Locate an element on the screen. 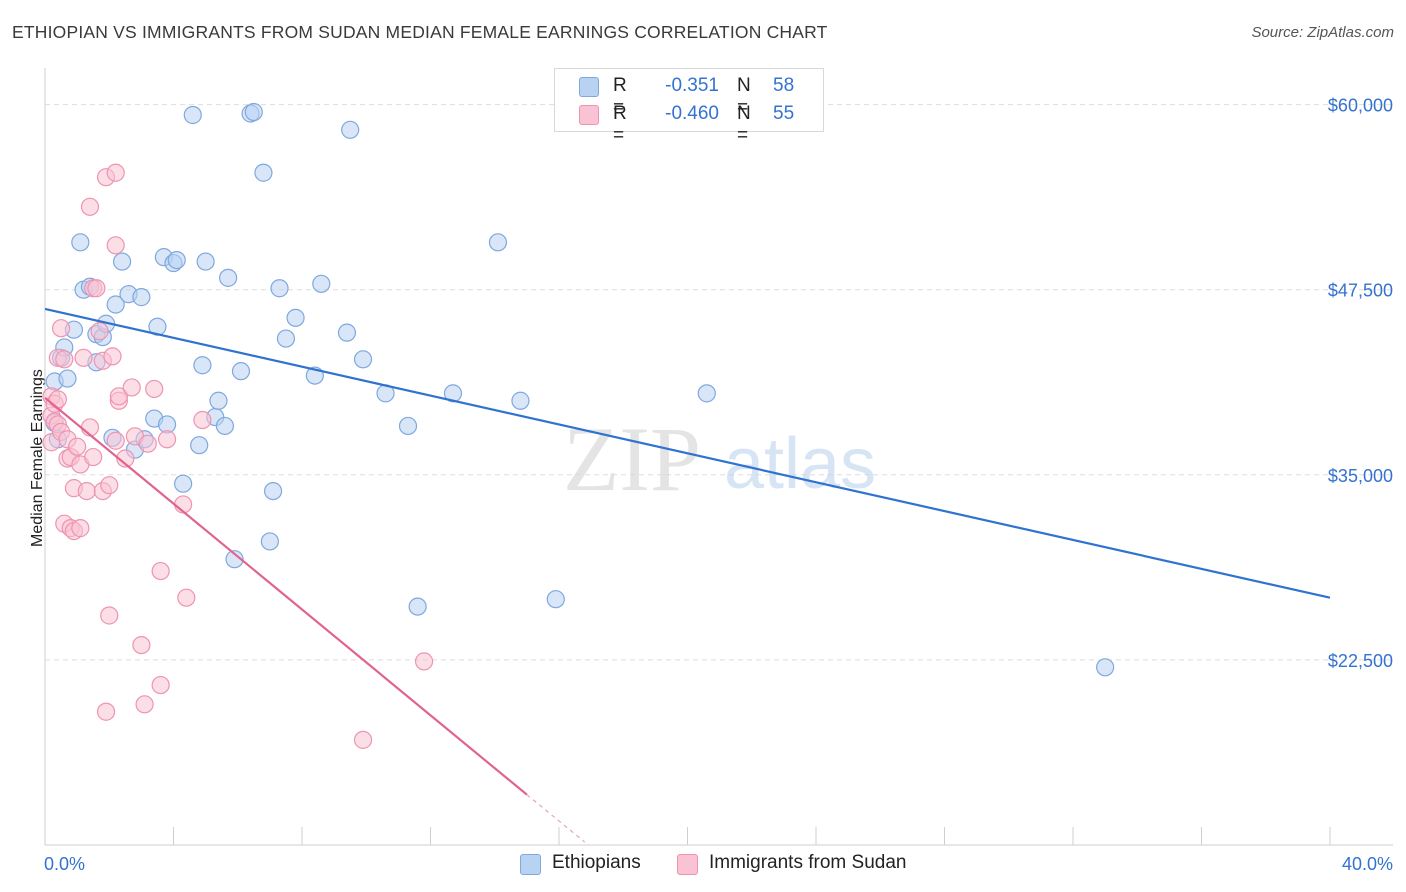 This screenshot has height=892, width=1406. bottom-legend-swatch-pink is located at coordinates (687, 864).